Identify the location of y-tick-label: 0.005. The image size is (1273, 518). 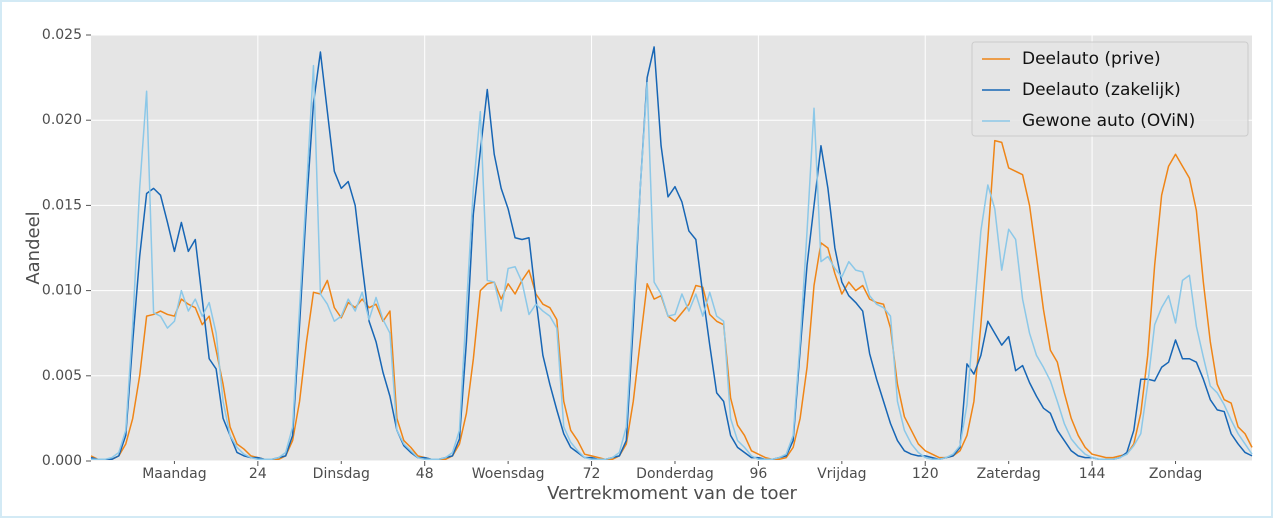
(62, 376).